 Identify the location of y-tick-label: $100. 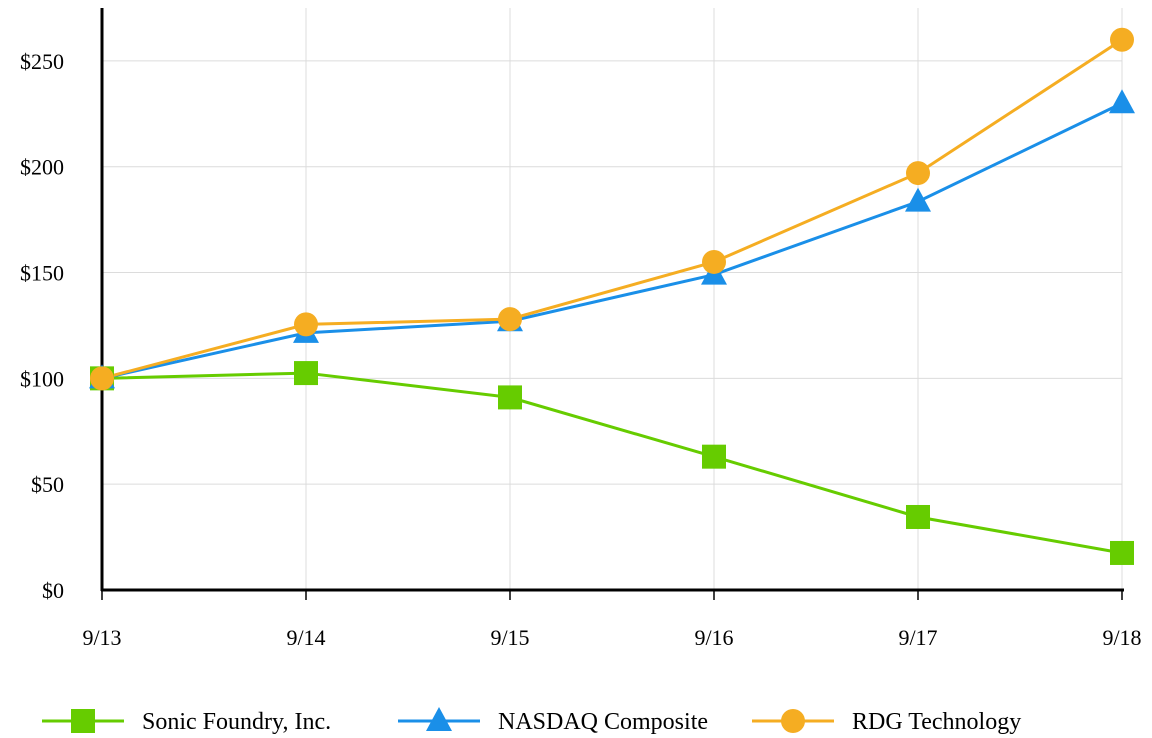
(42, 378).